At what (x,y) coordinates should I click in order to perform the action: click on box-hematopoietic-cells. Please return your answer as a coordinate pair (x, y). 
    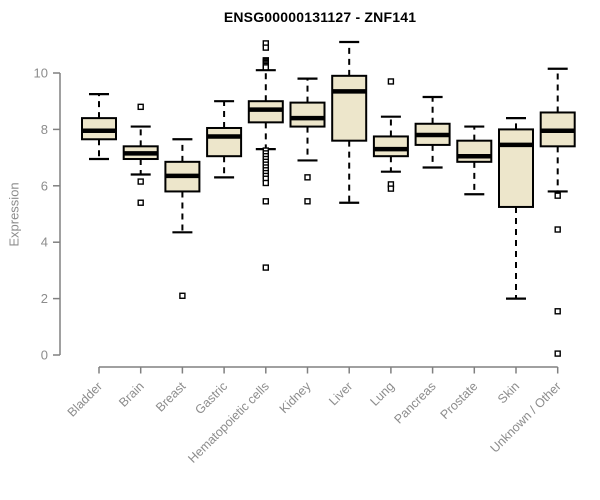
    Looking at the image, I should click on (265, 155).